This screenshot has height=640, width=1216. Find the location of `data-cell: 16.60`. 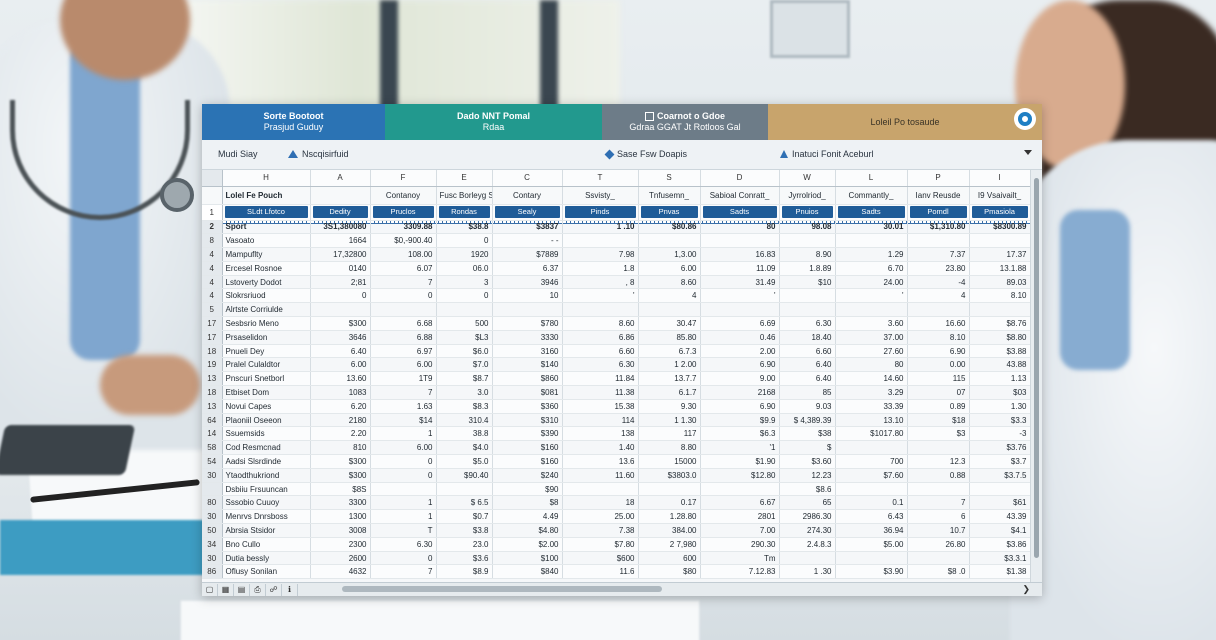

data-cell: 16.60 is located at coordinates (938, 323).